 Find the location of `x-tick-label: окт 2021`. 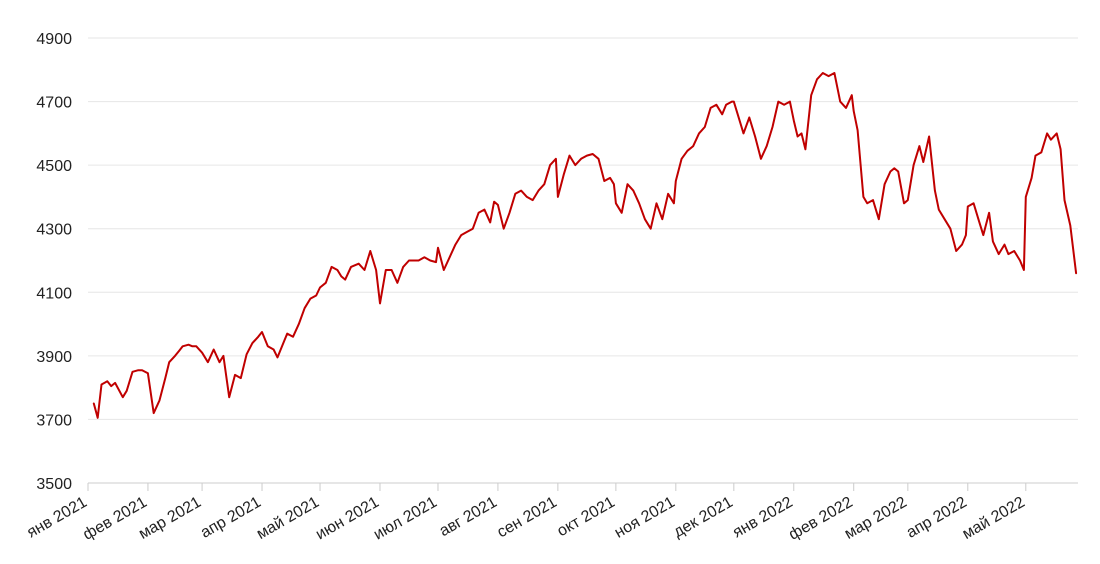

x-tick-label: окт 2021 is located at coordinates (586, 517).